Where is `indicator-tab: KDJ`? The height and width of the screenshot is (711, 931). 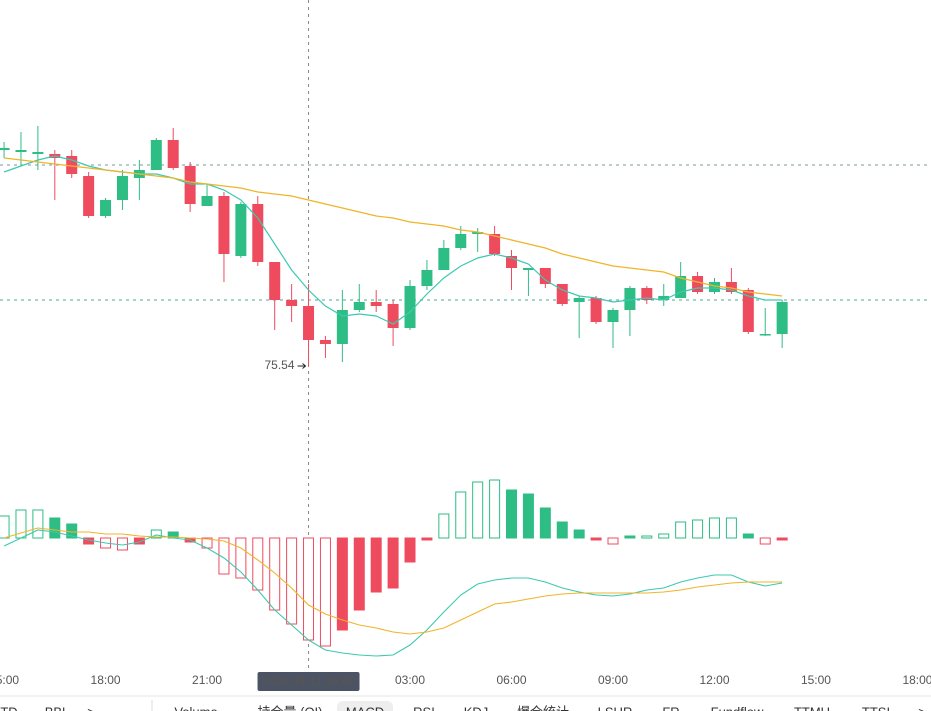
indicator-tab: KDJ is located at coordinates (476, 707).